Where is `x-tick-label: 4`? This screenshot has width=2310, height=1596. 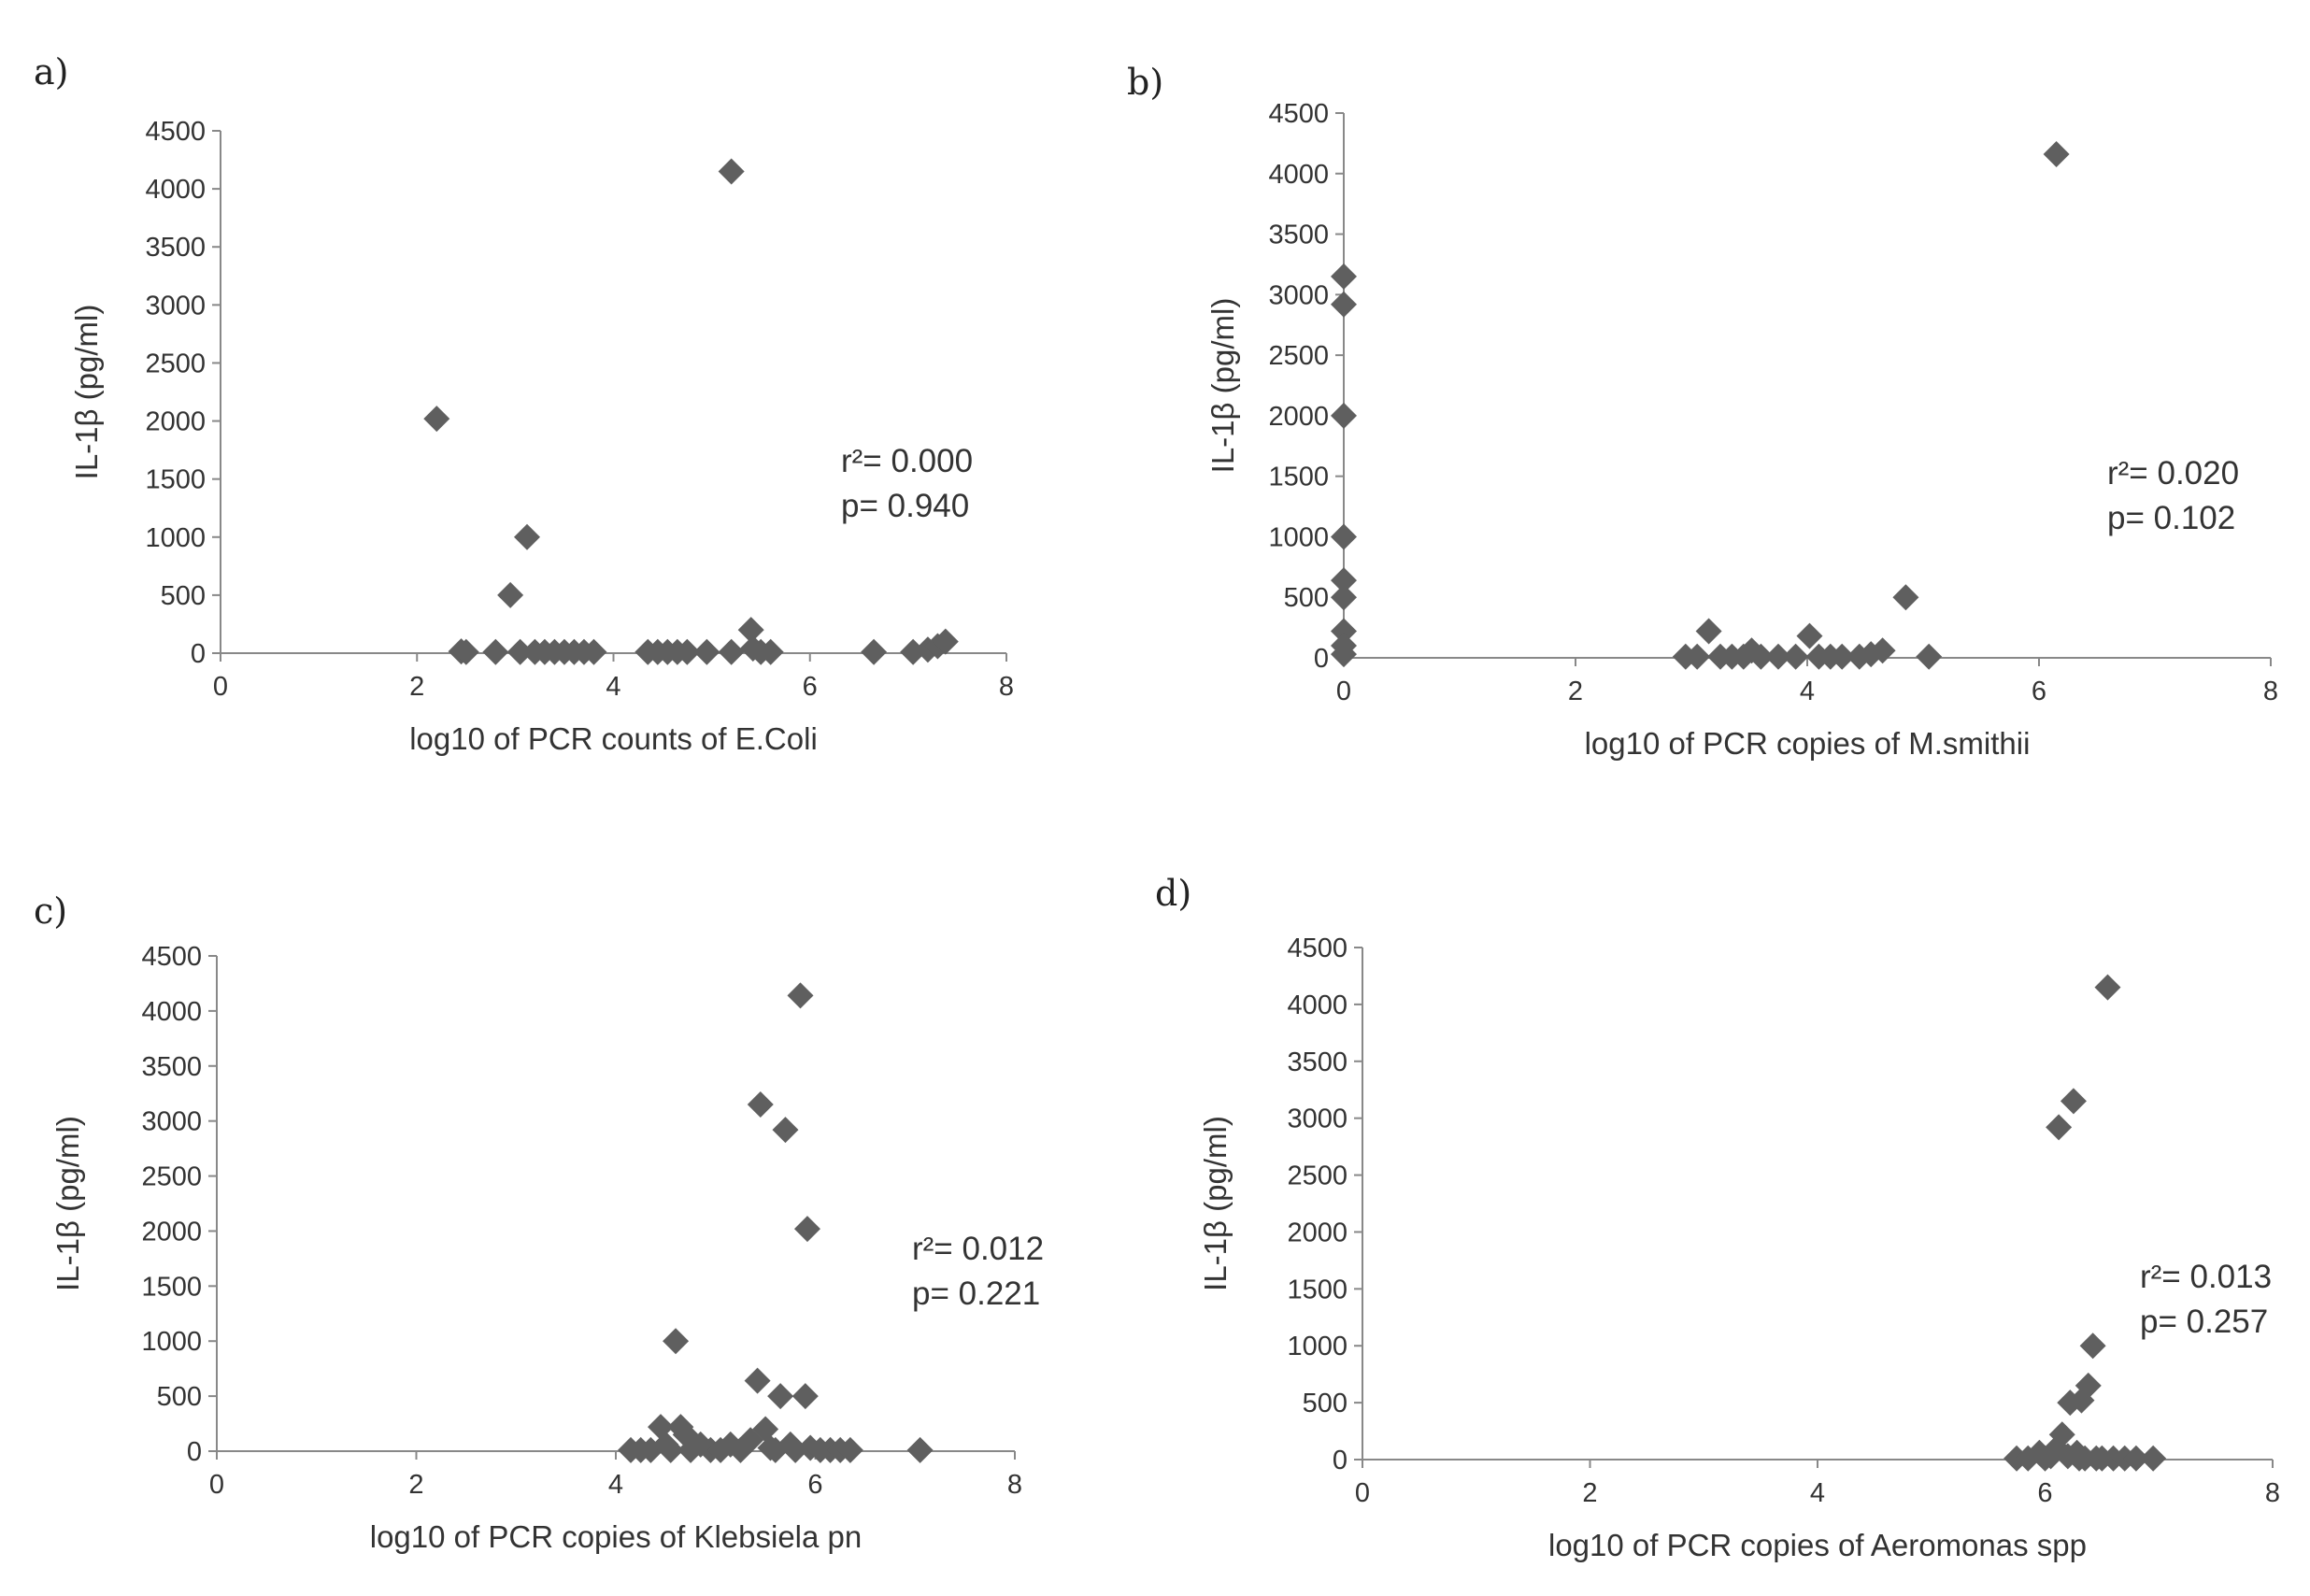
x-tick-label: 4 is located at coordinates (1817, 1493).